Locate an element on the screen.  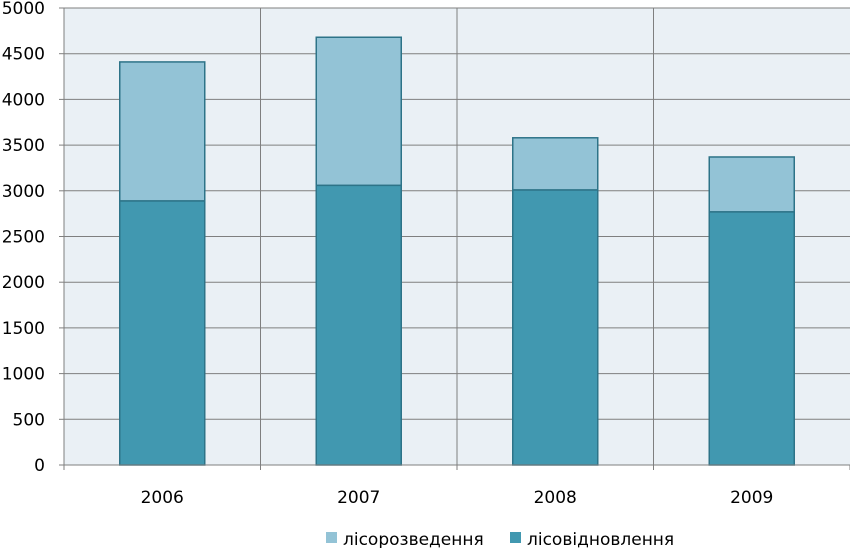
y-tick-label: 2000 is located at coordinates (23, 283).